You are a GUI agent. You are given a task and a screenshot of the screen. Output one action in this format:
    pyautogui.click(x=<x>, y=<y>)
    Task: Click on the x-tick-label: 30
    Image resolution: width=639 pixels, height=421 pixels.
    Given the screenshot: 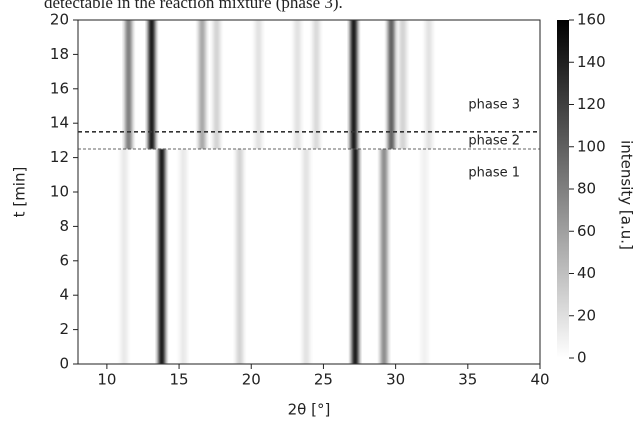 What is the action you would take?
    pyautogui.click(x=395, y=380)
    